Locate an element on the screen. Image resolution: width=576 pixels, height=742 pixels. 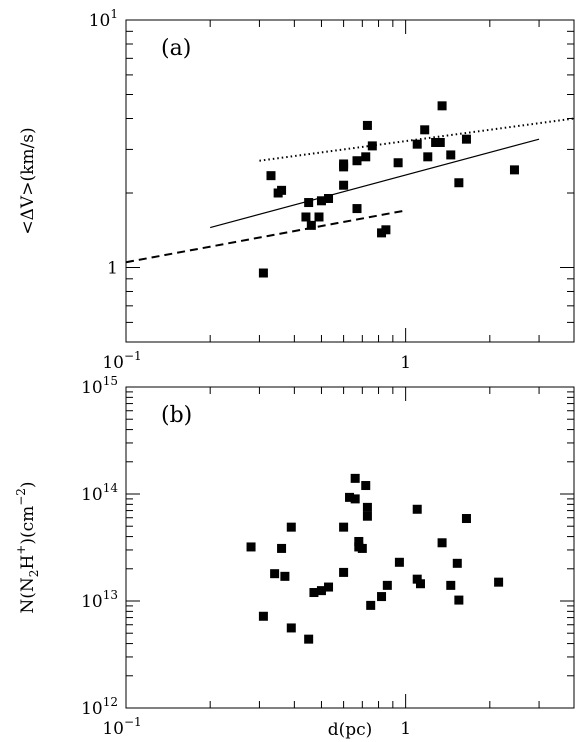
x-tick-label-a: 10−1 is located at coordinates (121, 361).